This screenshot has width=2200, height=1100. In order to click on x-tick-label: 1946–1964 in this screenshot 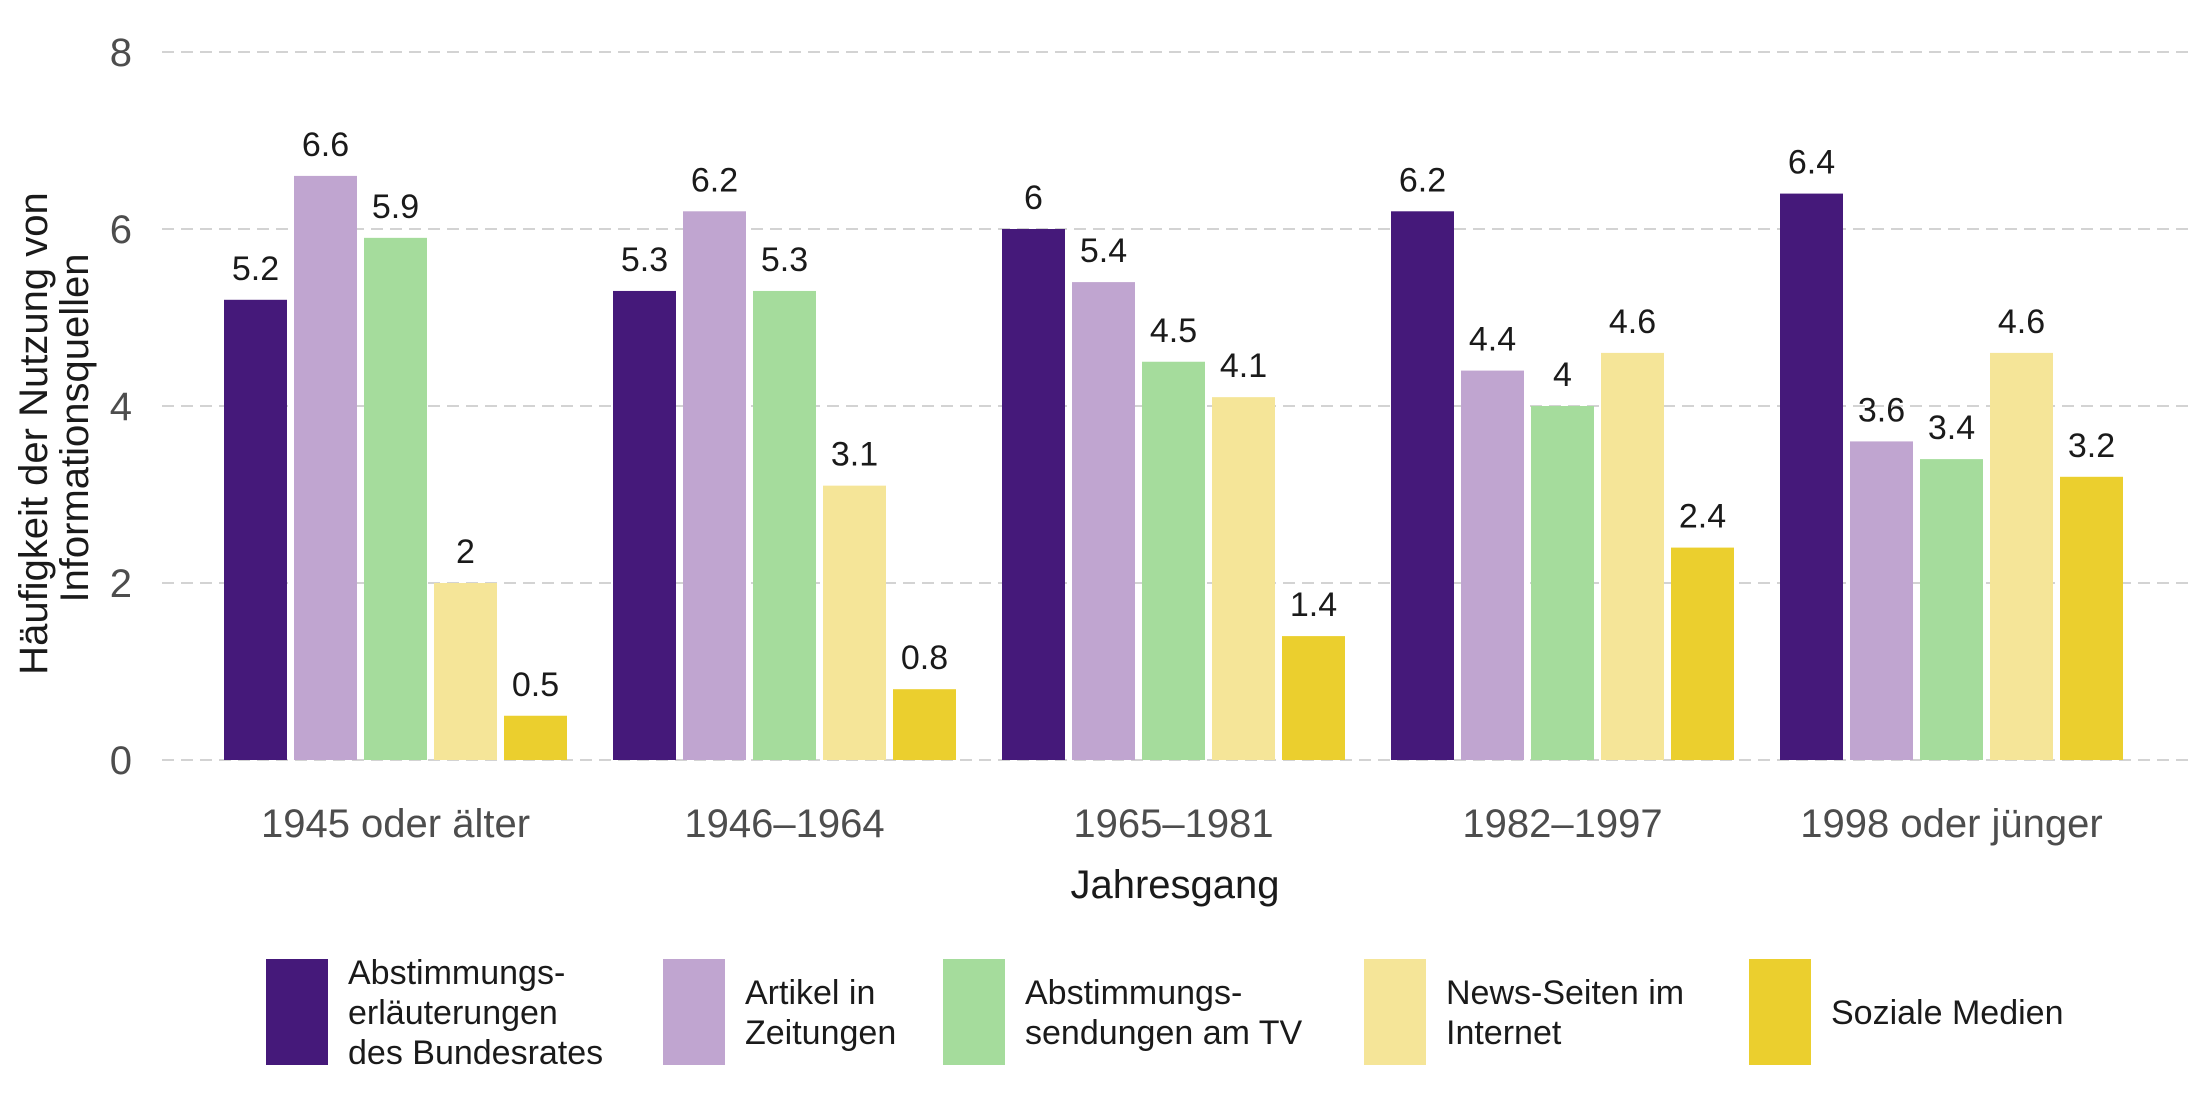, I will do `click(784, 824)`.